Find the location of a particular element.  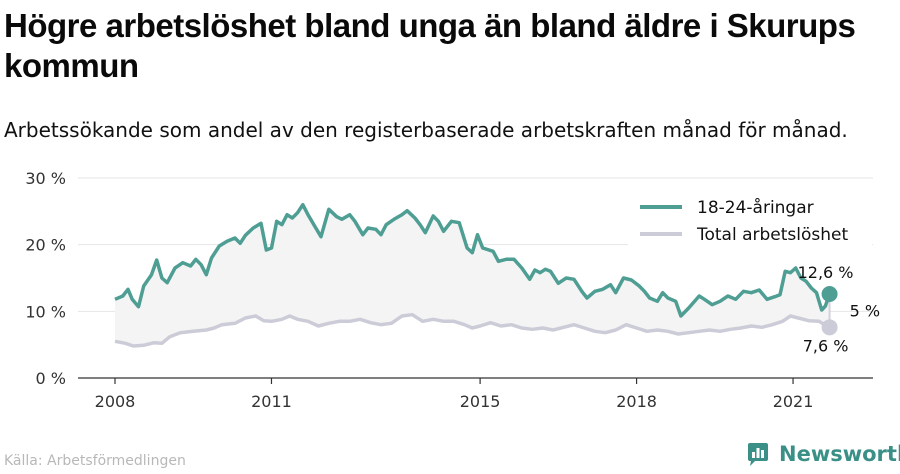

y-tick-label: 20 % is located at coordinates (45, 245).